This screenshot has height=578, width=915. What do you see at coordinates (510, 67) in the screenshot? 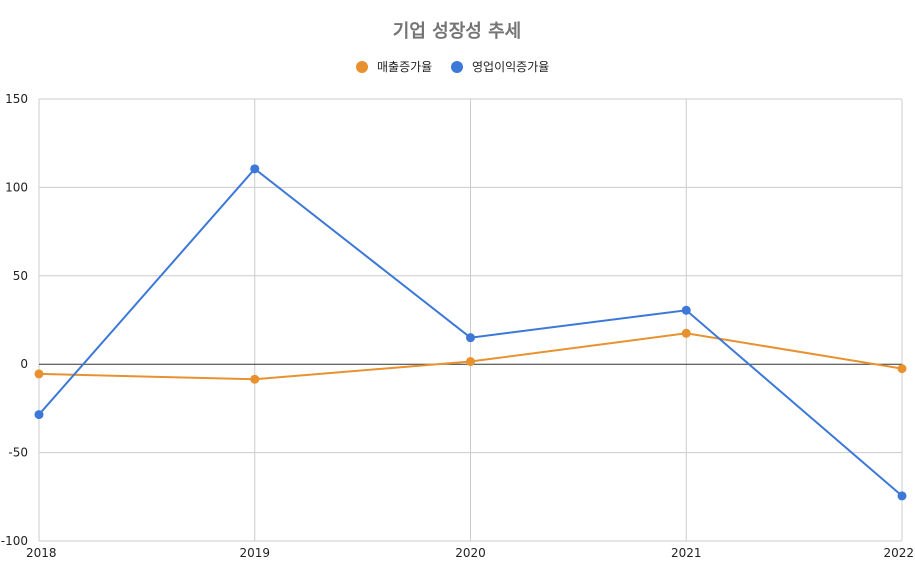
I see `legend-label: 영업이익증가율` at bounding box center [510, 67].